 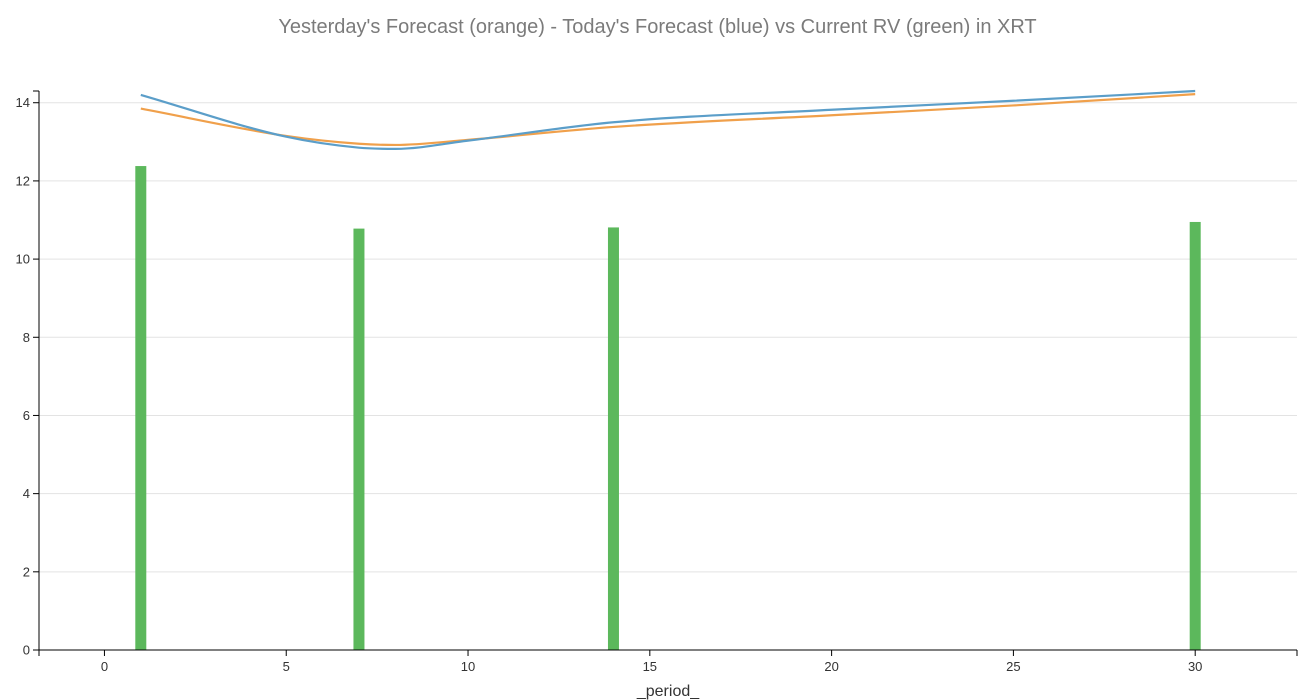 What do you see at coordinates (23, 180) in the screenshot?
I see `y-tick-label: 12` at bounding box center [23, 180].